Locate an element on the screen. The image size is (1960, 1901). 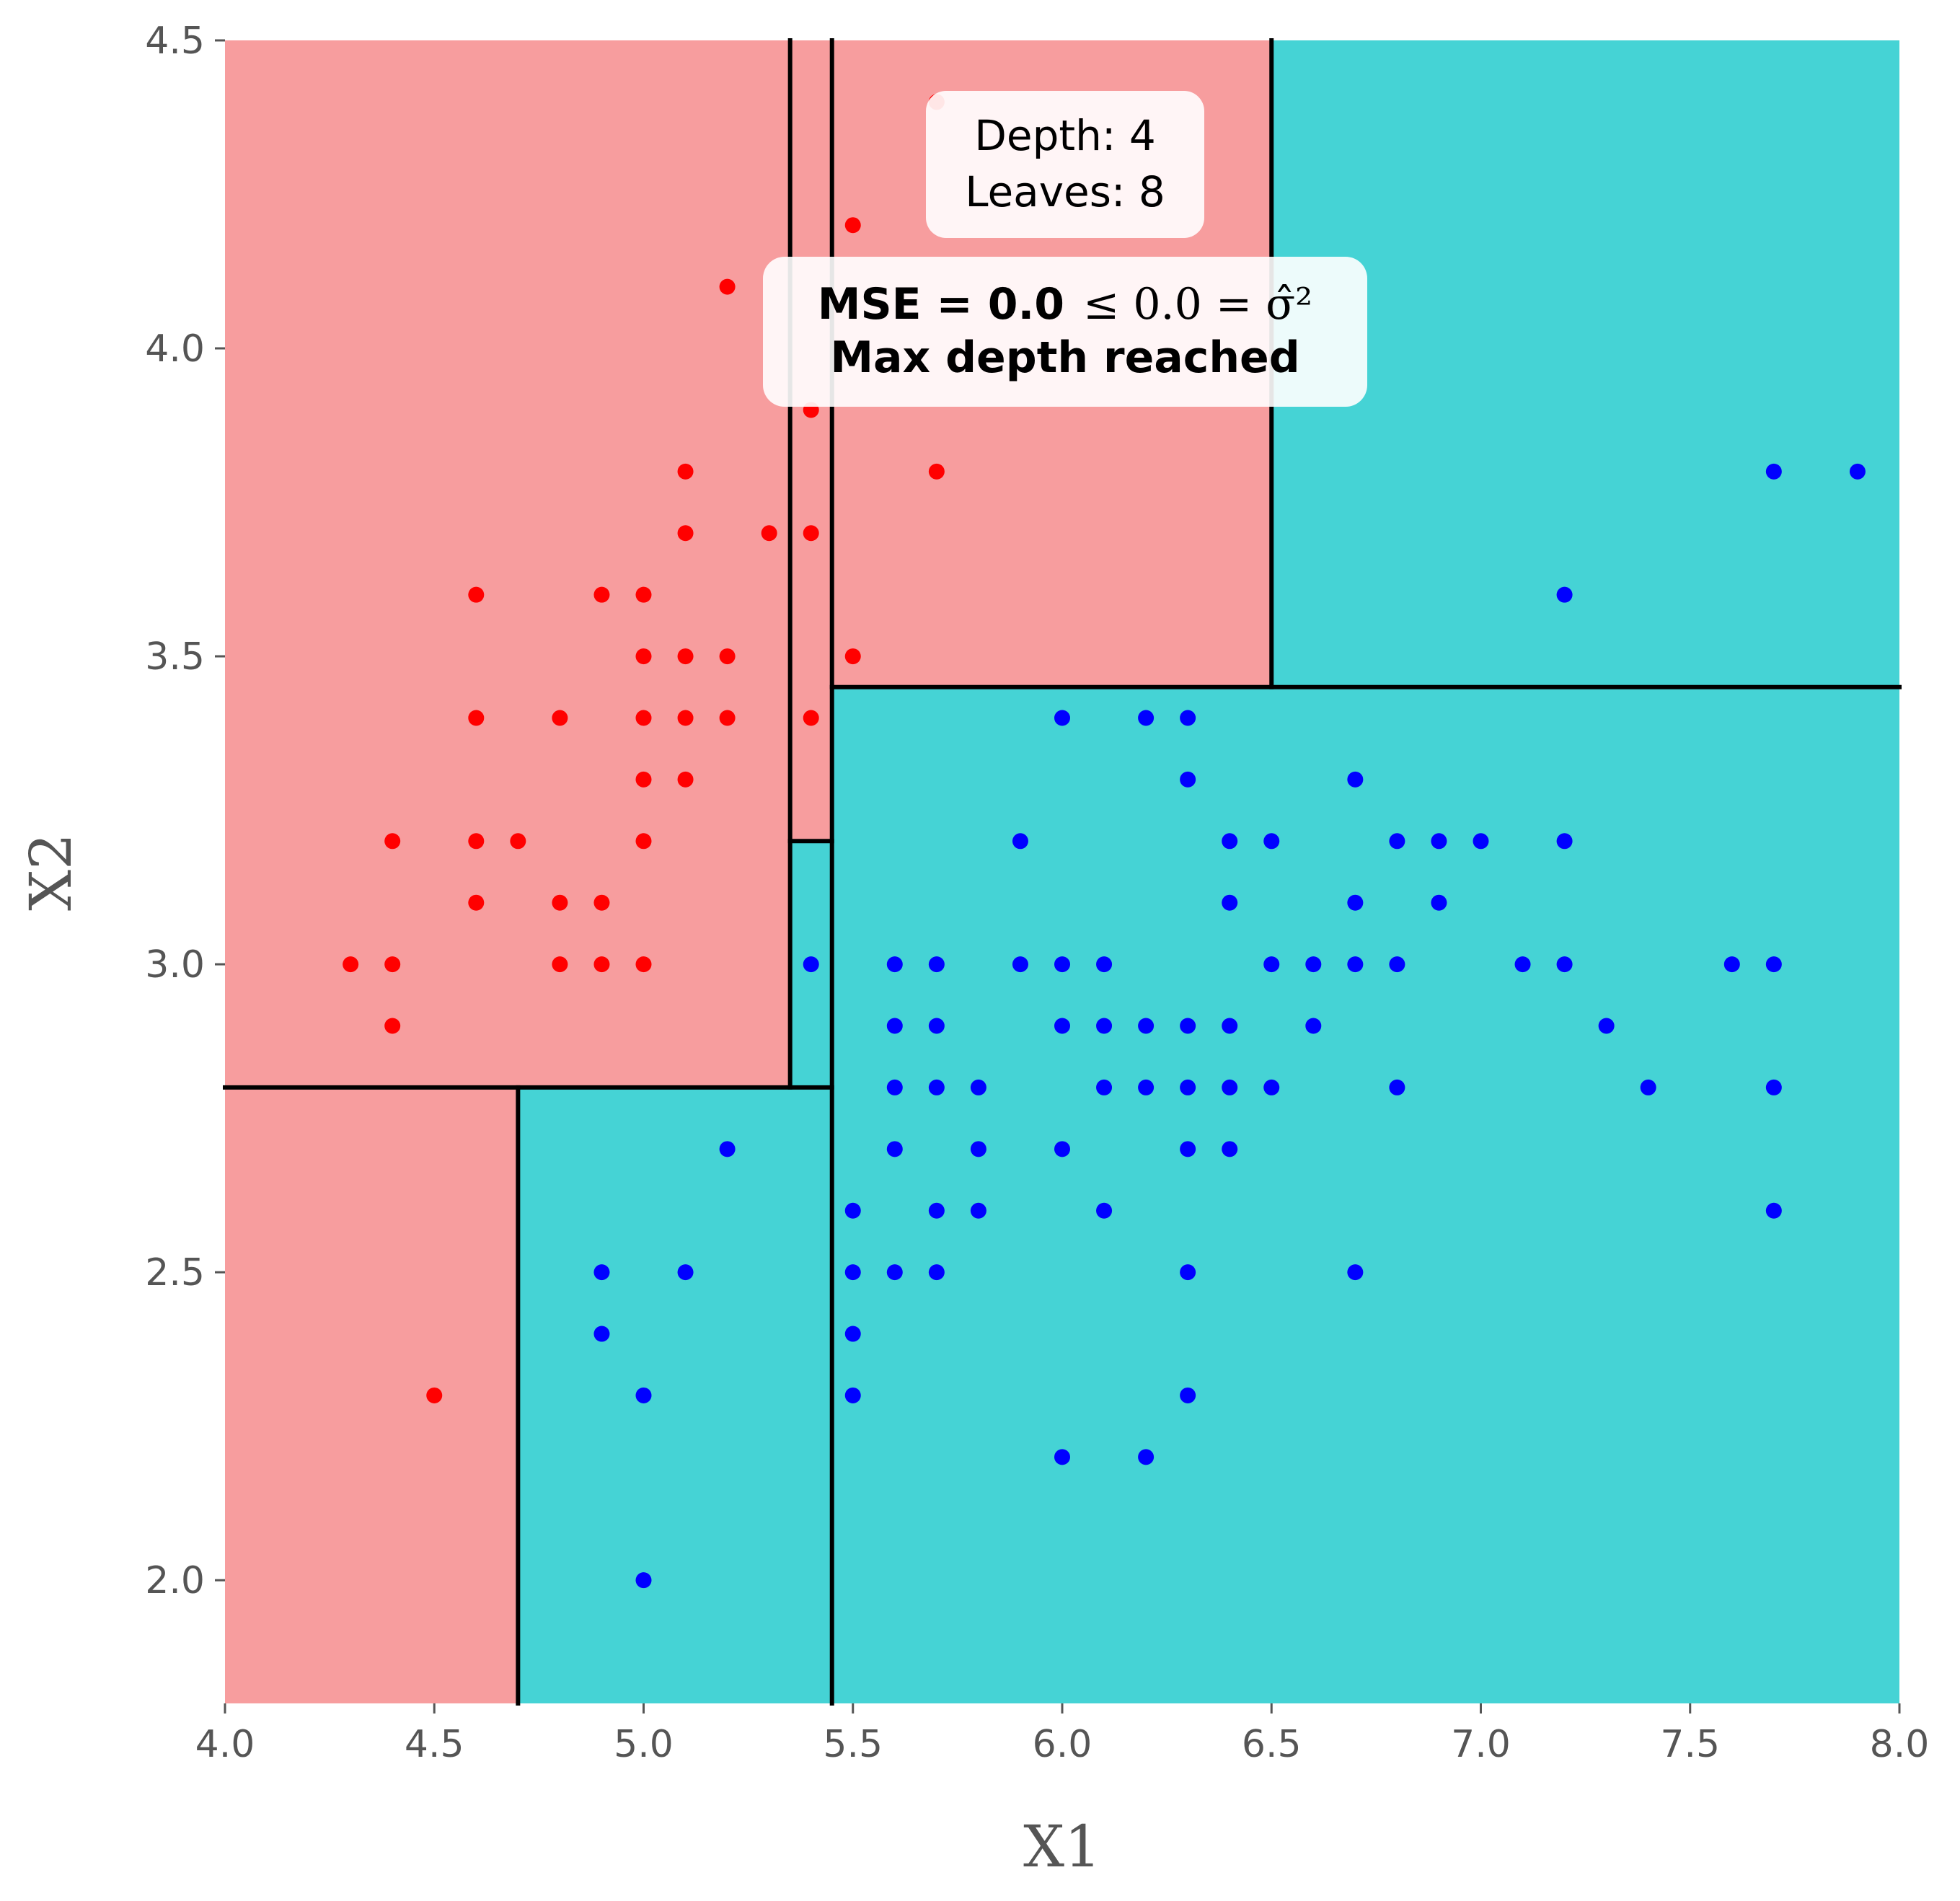
x-tick-label-6.0: 6.0 is located at coordinates (1062, 1745).